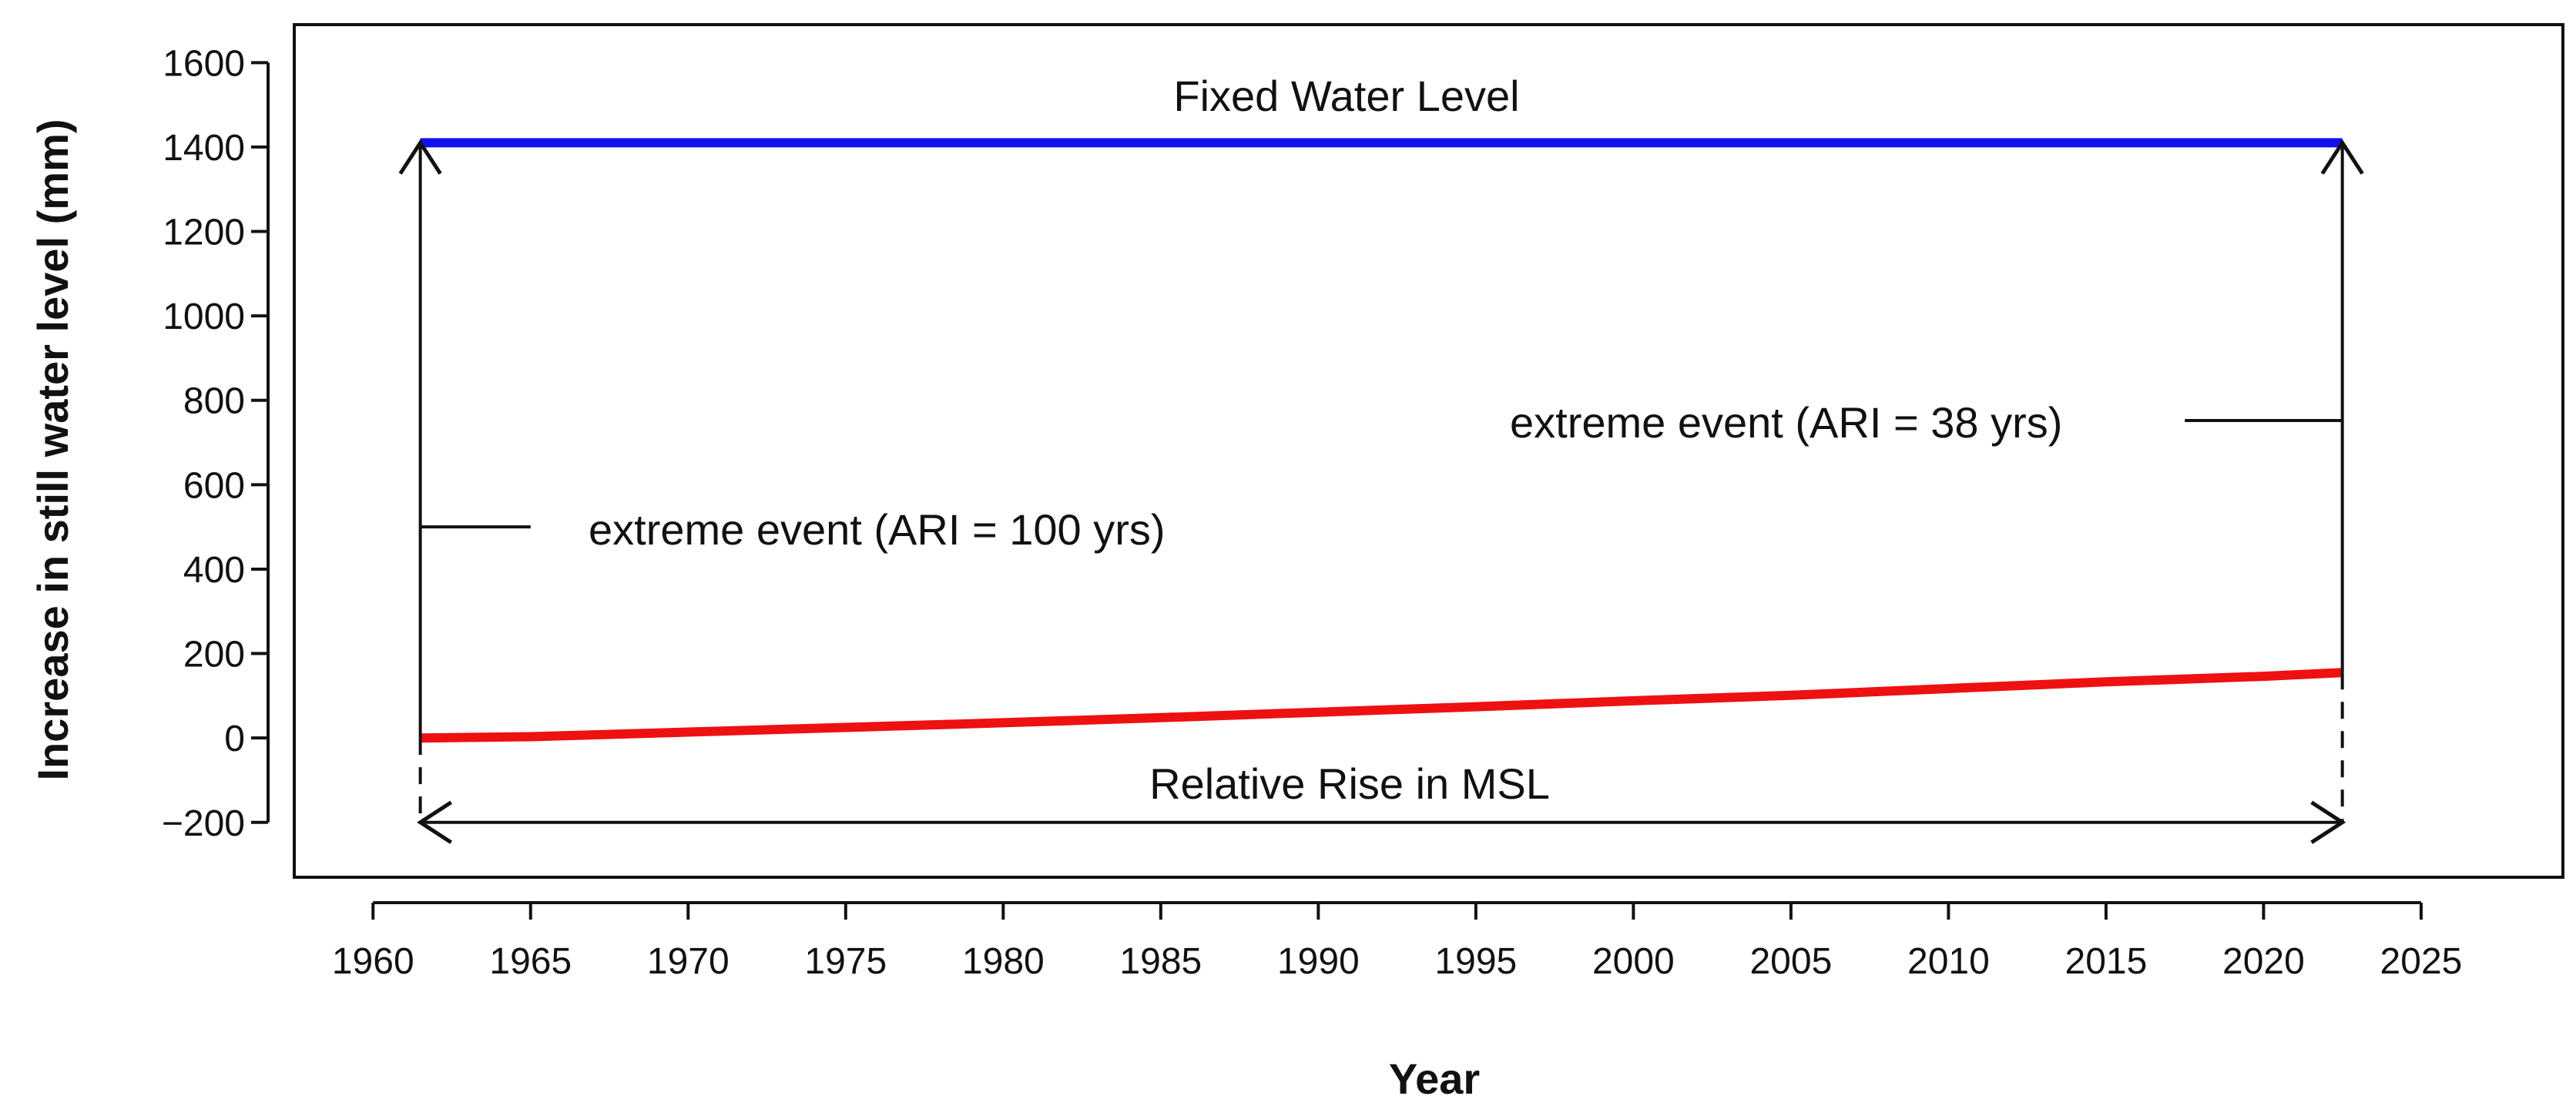  What do you see at coordinates (234, 739) in the screenshot?
I see `y-tick-label: 0` at bounding box center [234, 739].